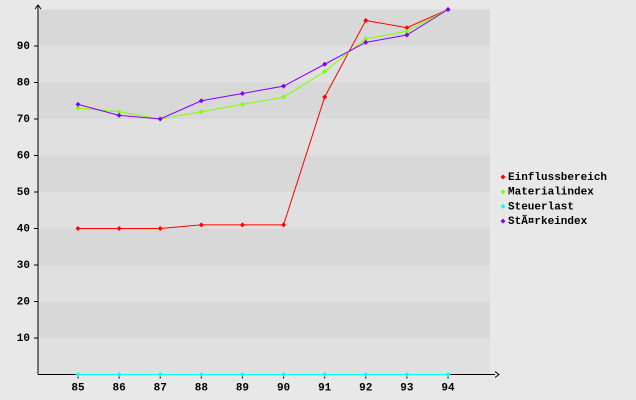 Image resolution: width=636 pixels, height=400 pixels. What do you see at coordinates (78, 388) in the screenshot?
I see `x-tick-label: 85` at bounding box center [78, 388].